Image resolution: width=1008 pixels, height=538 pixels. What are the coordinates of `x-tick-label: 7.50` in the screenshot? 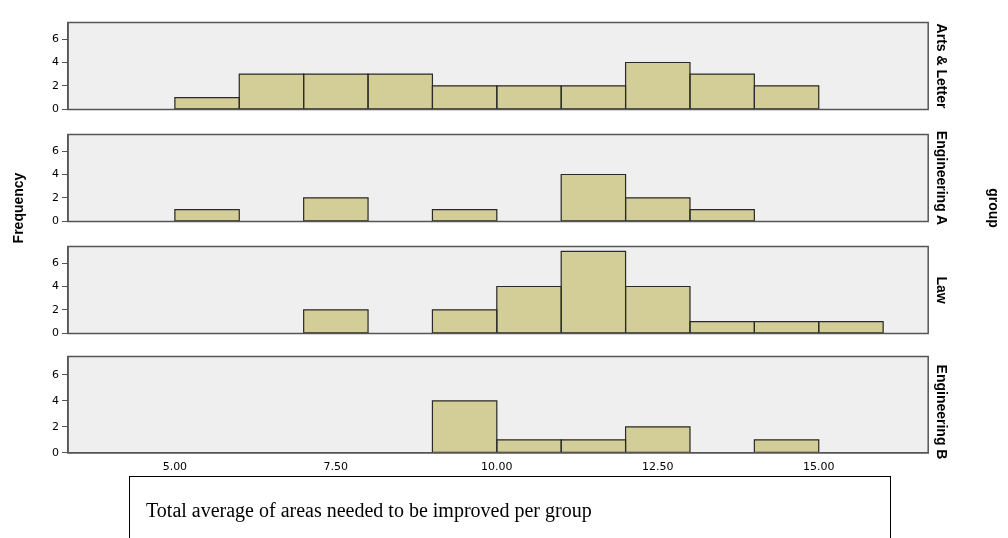 It's located at (336, 467).